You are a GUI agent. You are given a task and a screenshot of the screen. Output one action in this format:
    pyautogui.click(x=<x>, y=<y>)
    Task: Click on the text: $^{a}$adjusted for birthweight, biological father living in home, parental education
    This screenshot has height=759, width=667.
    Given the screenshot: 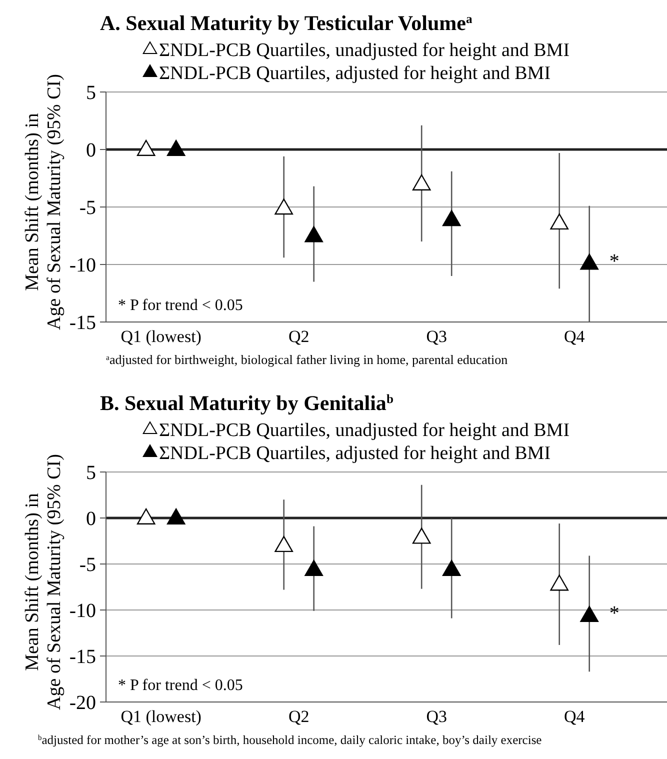 What is the action you would take?
    pyautogui.click(x=307, y=359)
    